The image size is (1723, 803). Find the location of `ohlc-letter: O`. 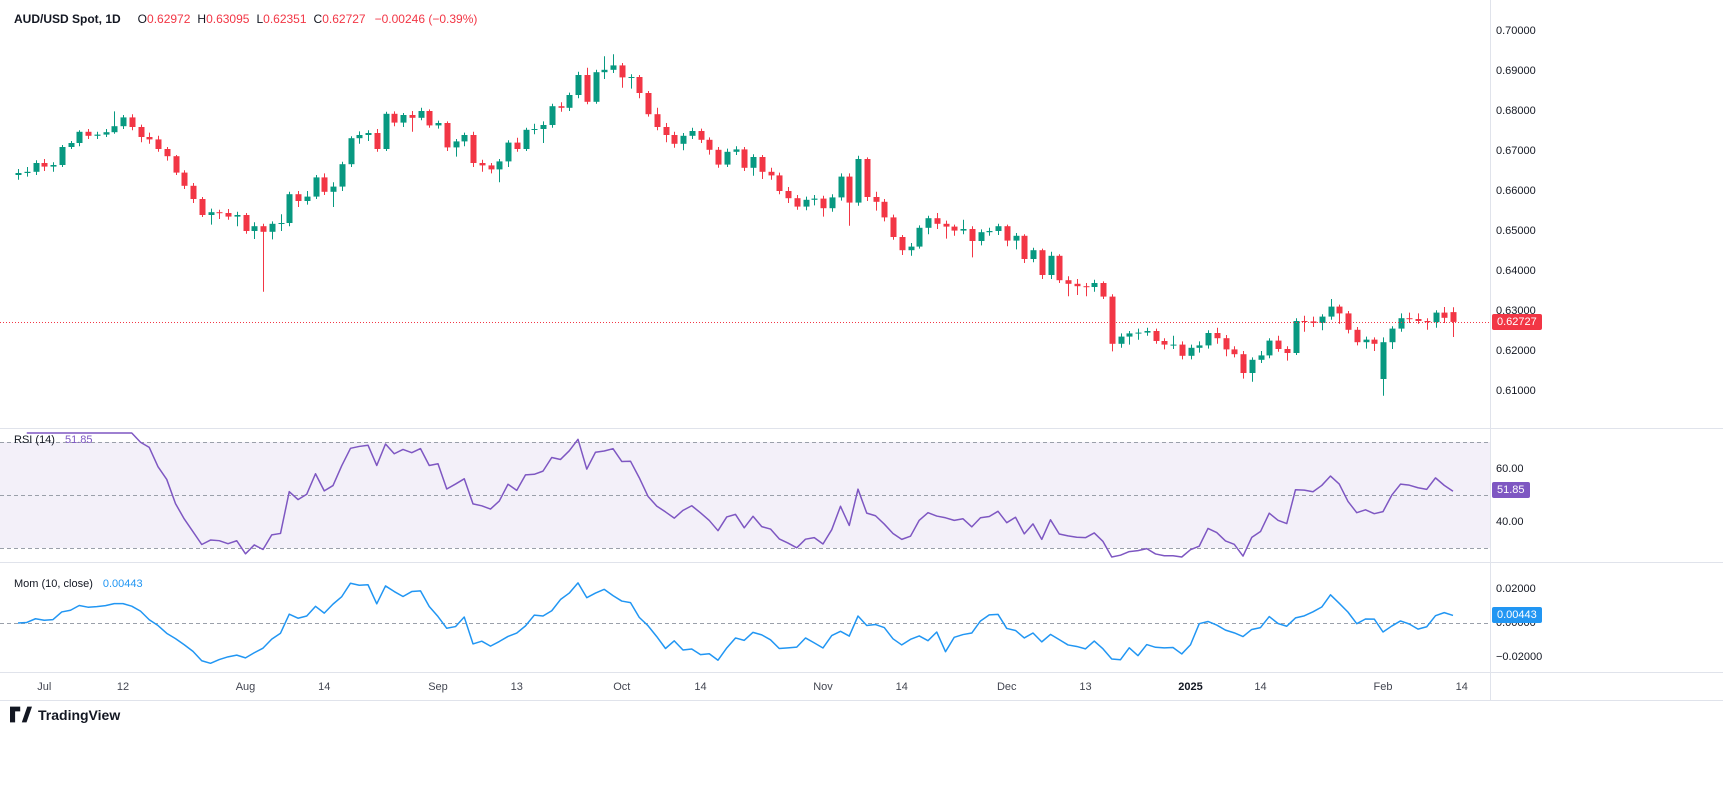

ohlc-letter: O is located at coordinates (142, 19).